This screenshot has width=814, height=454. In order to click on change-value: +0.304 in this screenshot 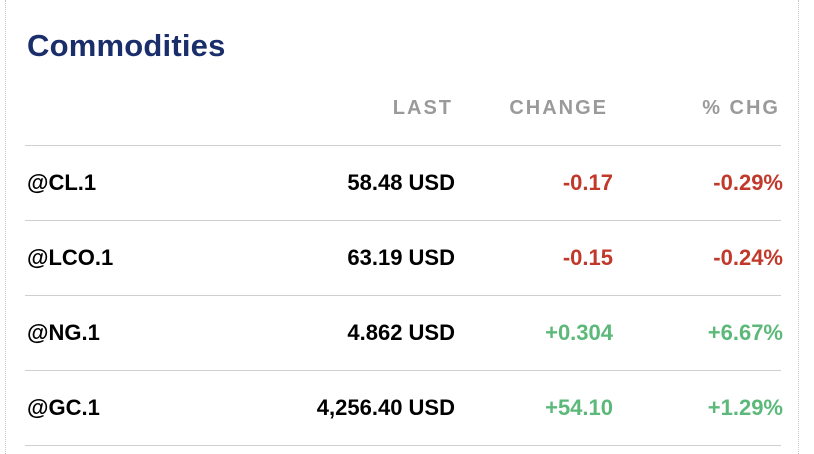, I will do `click(579, 332)`.